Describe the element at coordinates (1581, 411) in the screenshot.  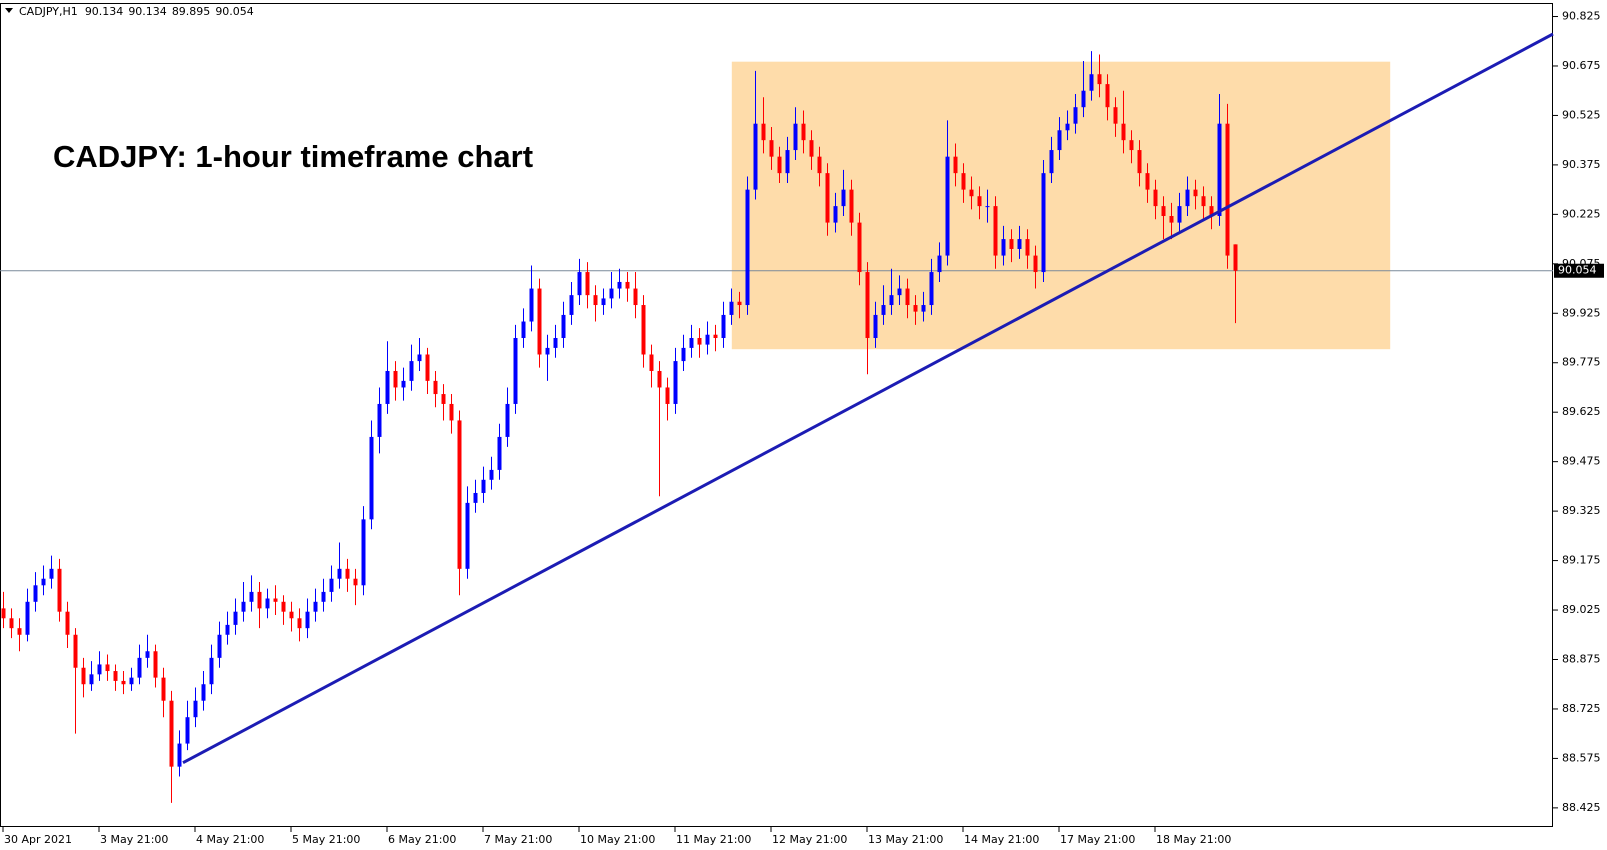
I see `y-tick-label: 89.625` at that location.